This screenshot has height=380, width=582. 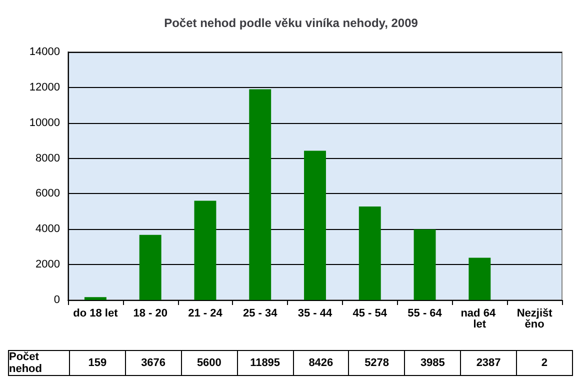 What do you see at coordinates (376, 363) in the screenshot?
I see `data-label: 5278` at bounding box center [376, 363].